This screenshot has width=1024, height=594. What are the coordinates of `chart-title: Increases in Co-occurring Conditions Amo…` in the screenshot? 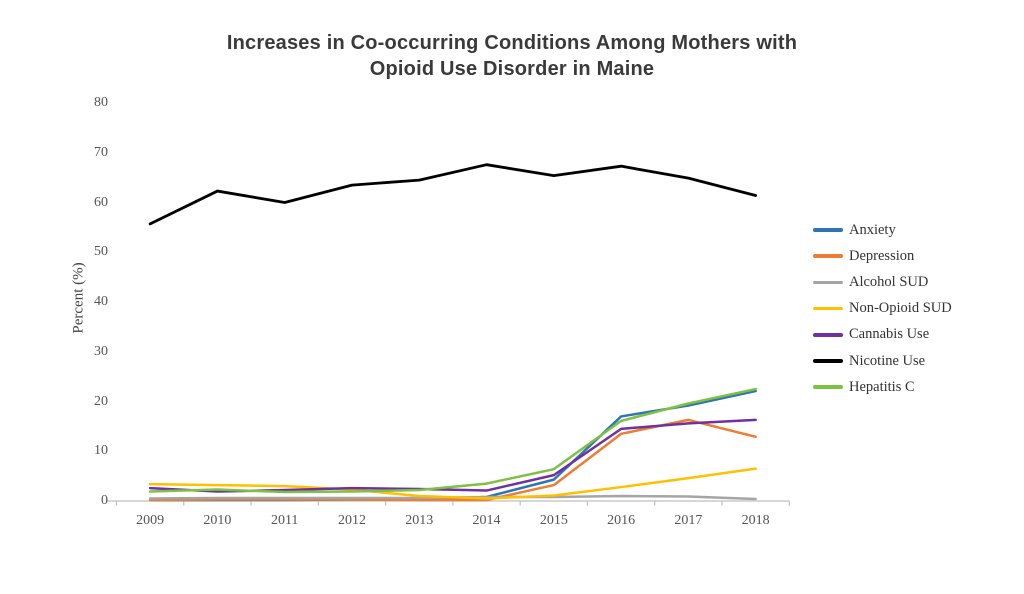 It's located at (512, 56).